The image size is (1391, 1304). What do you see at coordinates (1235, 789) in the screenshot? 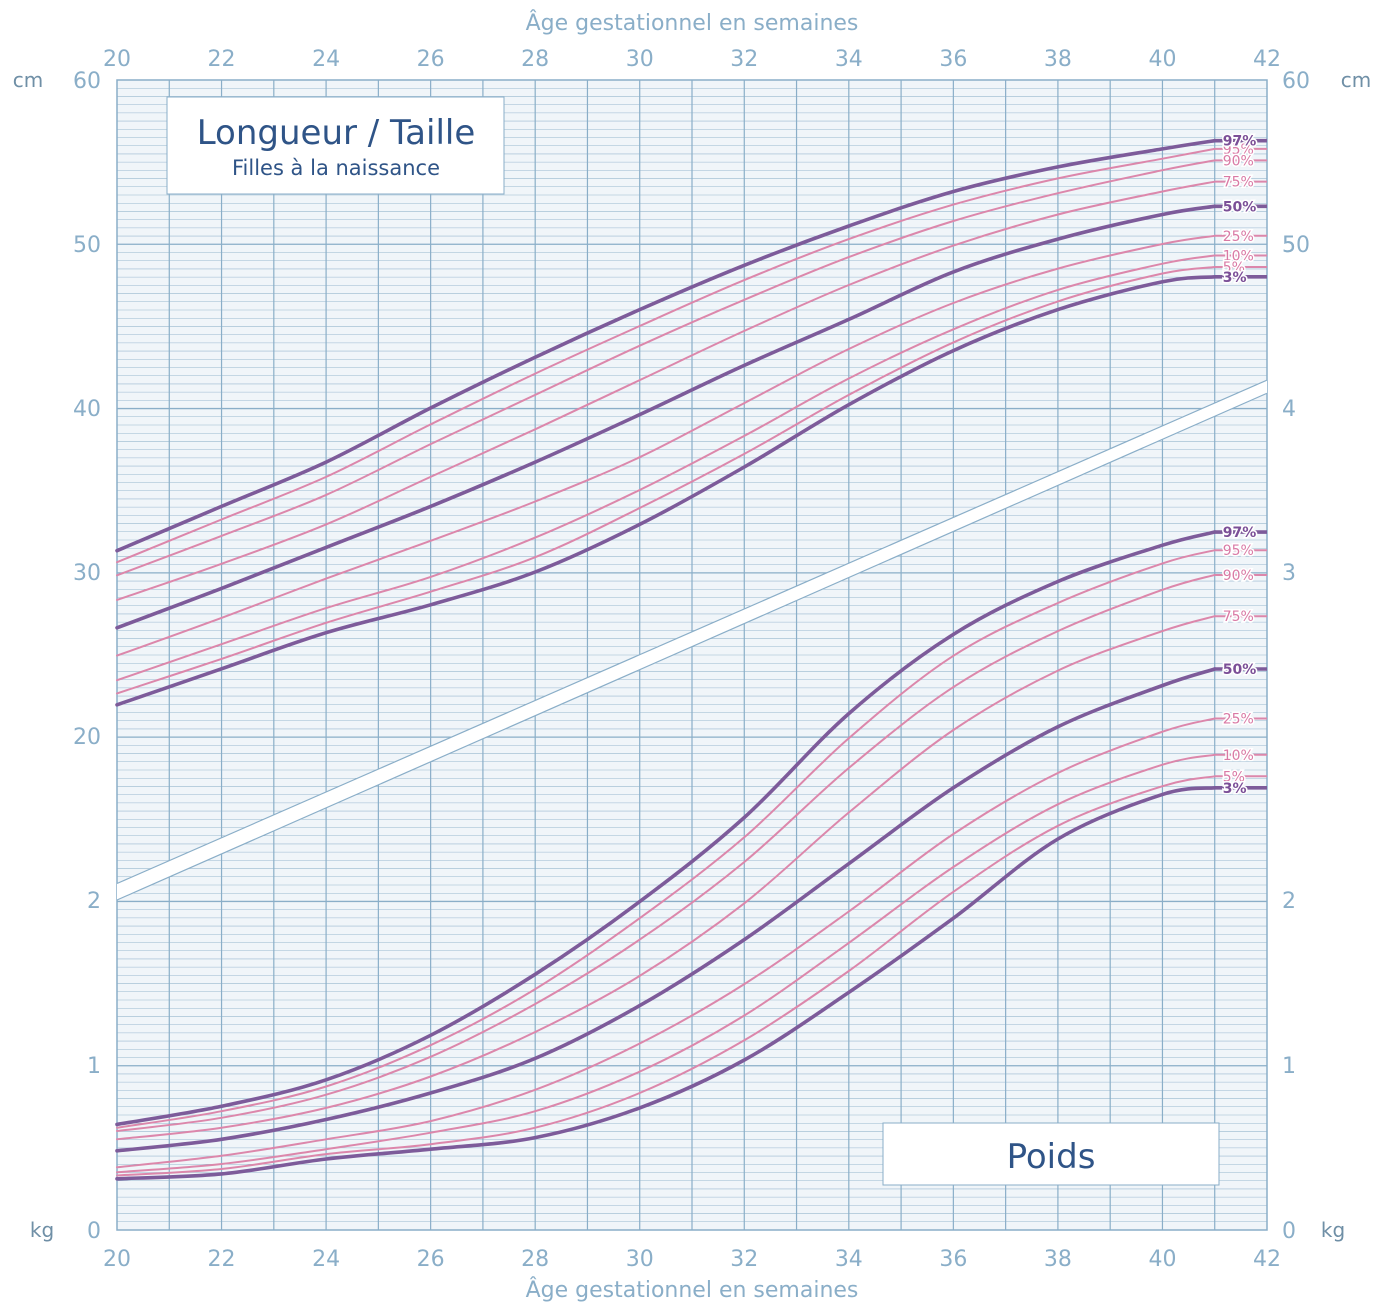
I see `weight-percentile-label: 3%` at bounding box center [1235, 789].